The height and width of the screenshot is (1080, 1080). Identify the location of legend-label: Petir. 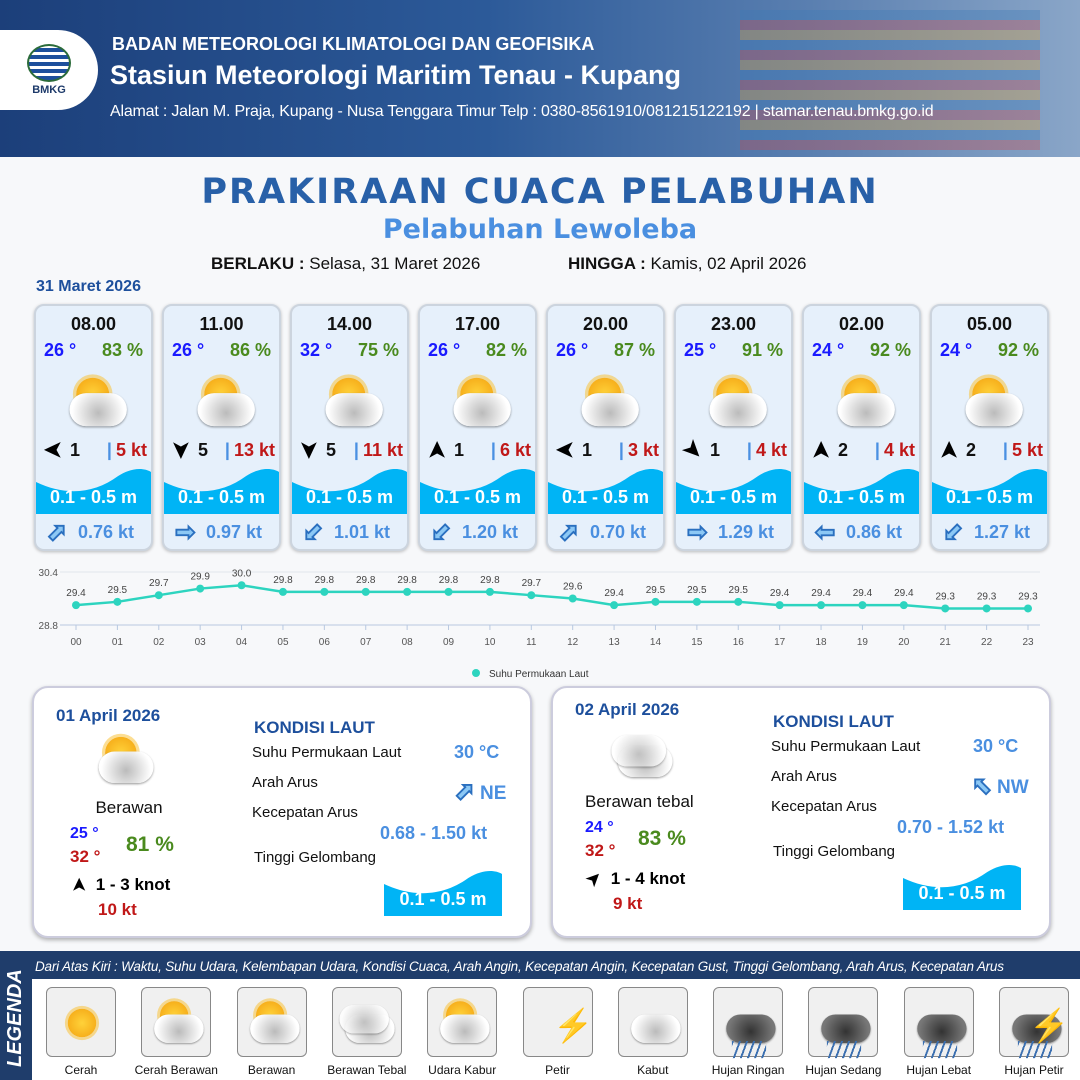
(557, 1070).